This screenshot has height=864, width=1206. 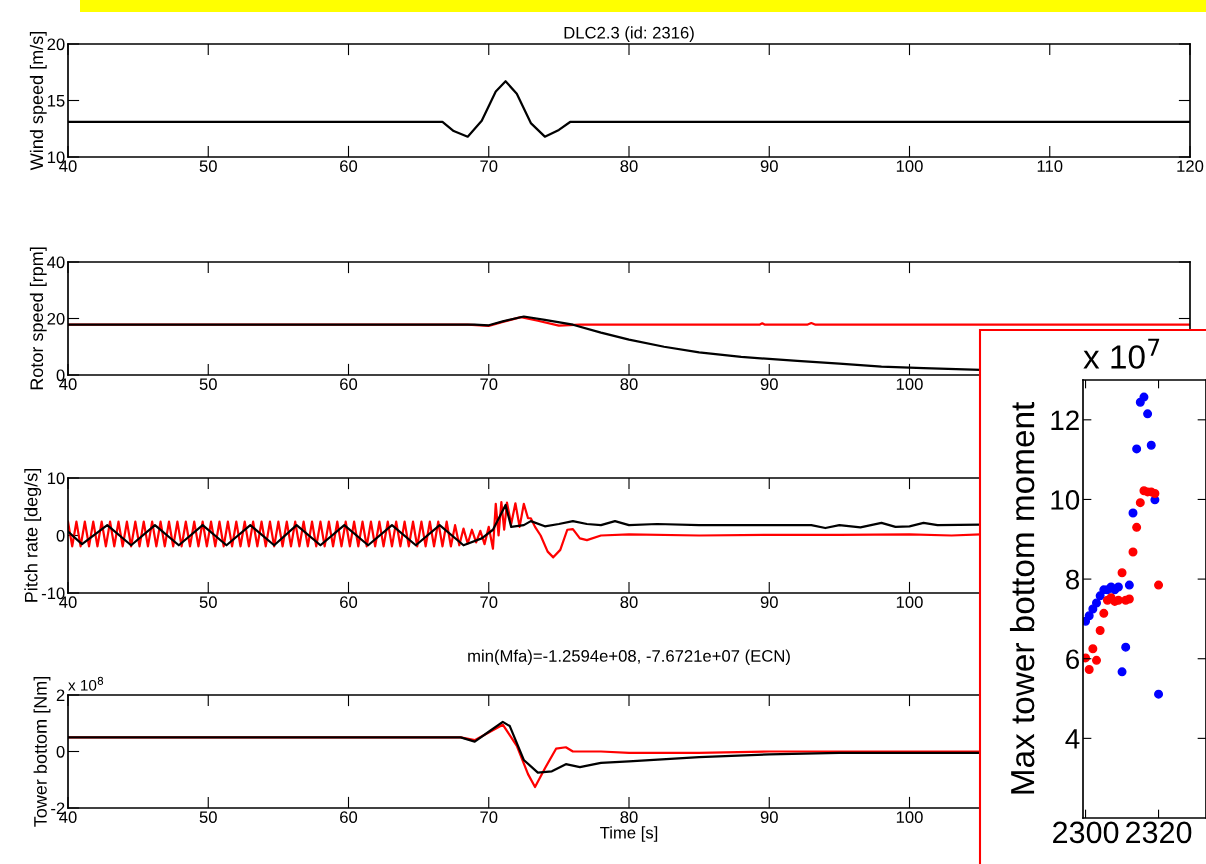 I want to click on y-tick-label: 12, so click(x=1065, y=420).